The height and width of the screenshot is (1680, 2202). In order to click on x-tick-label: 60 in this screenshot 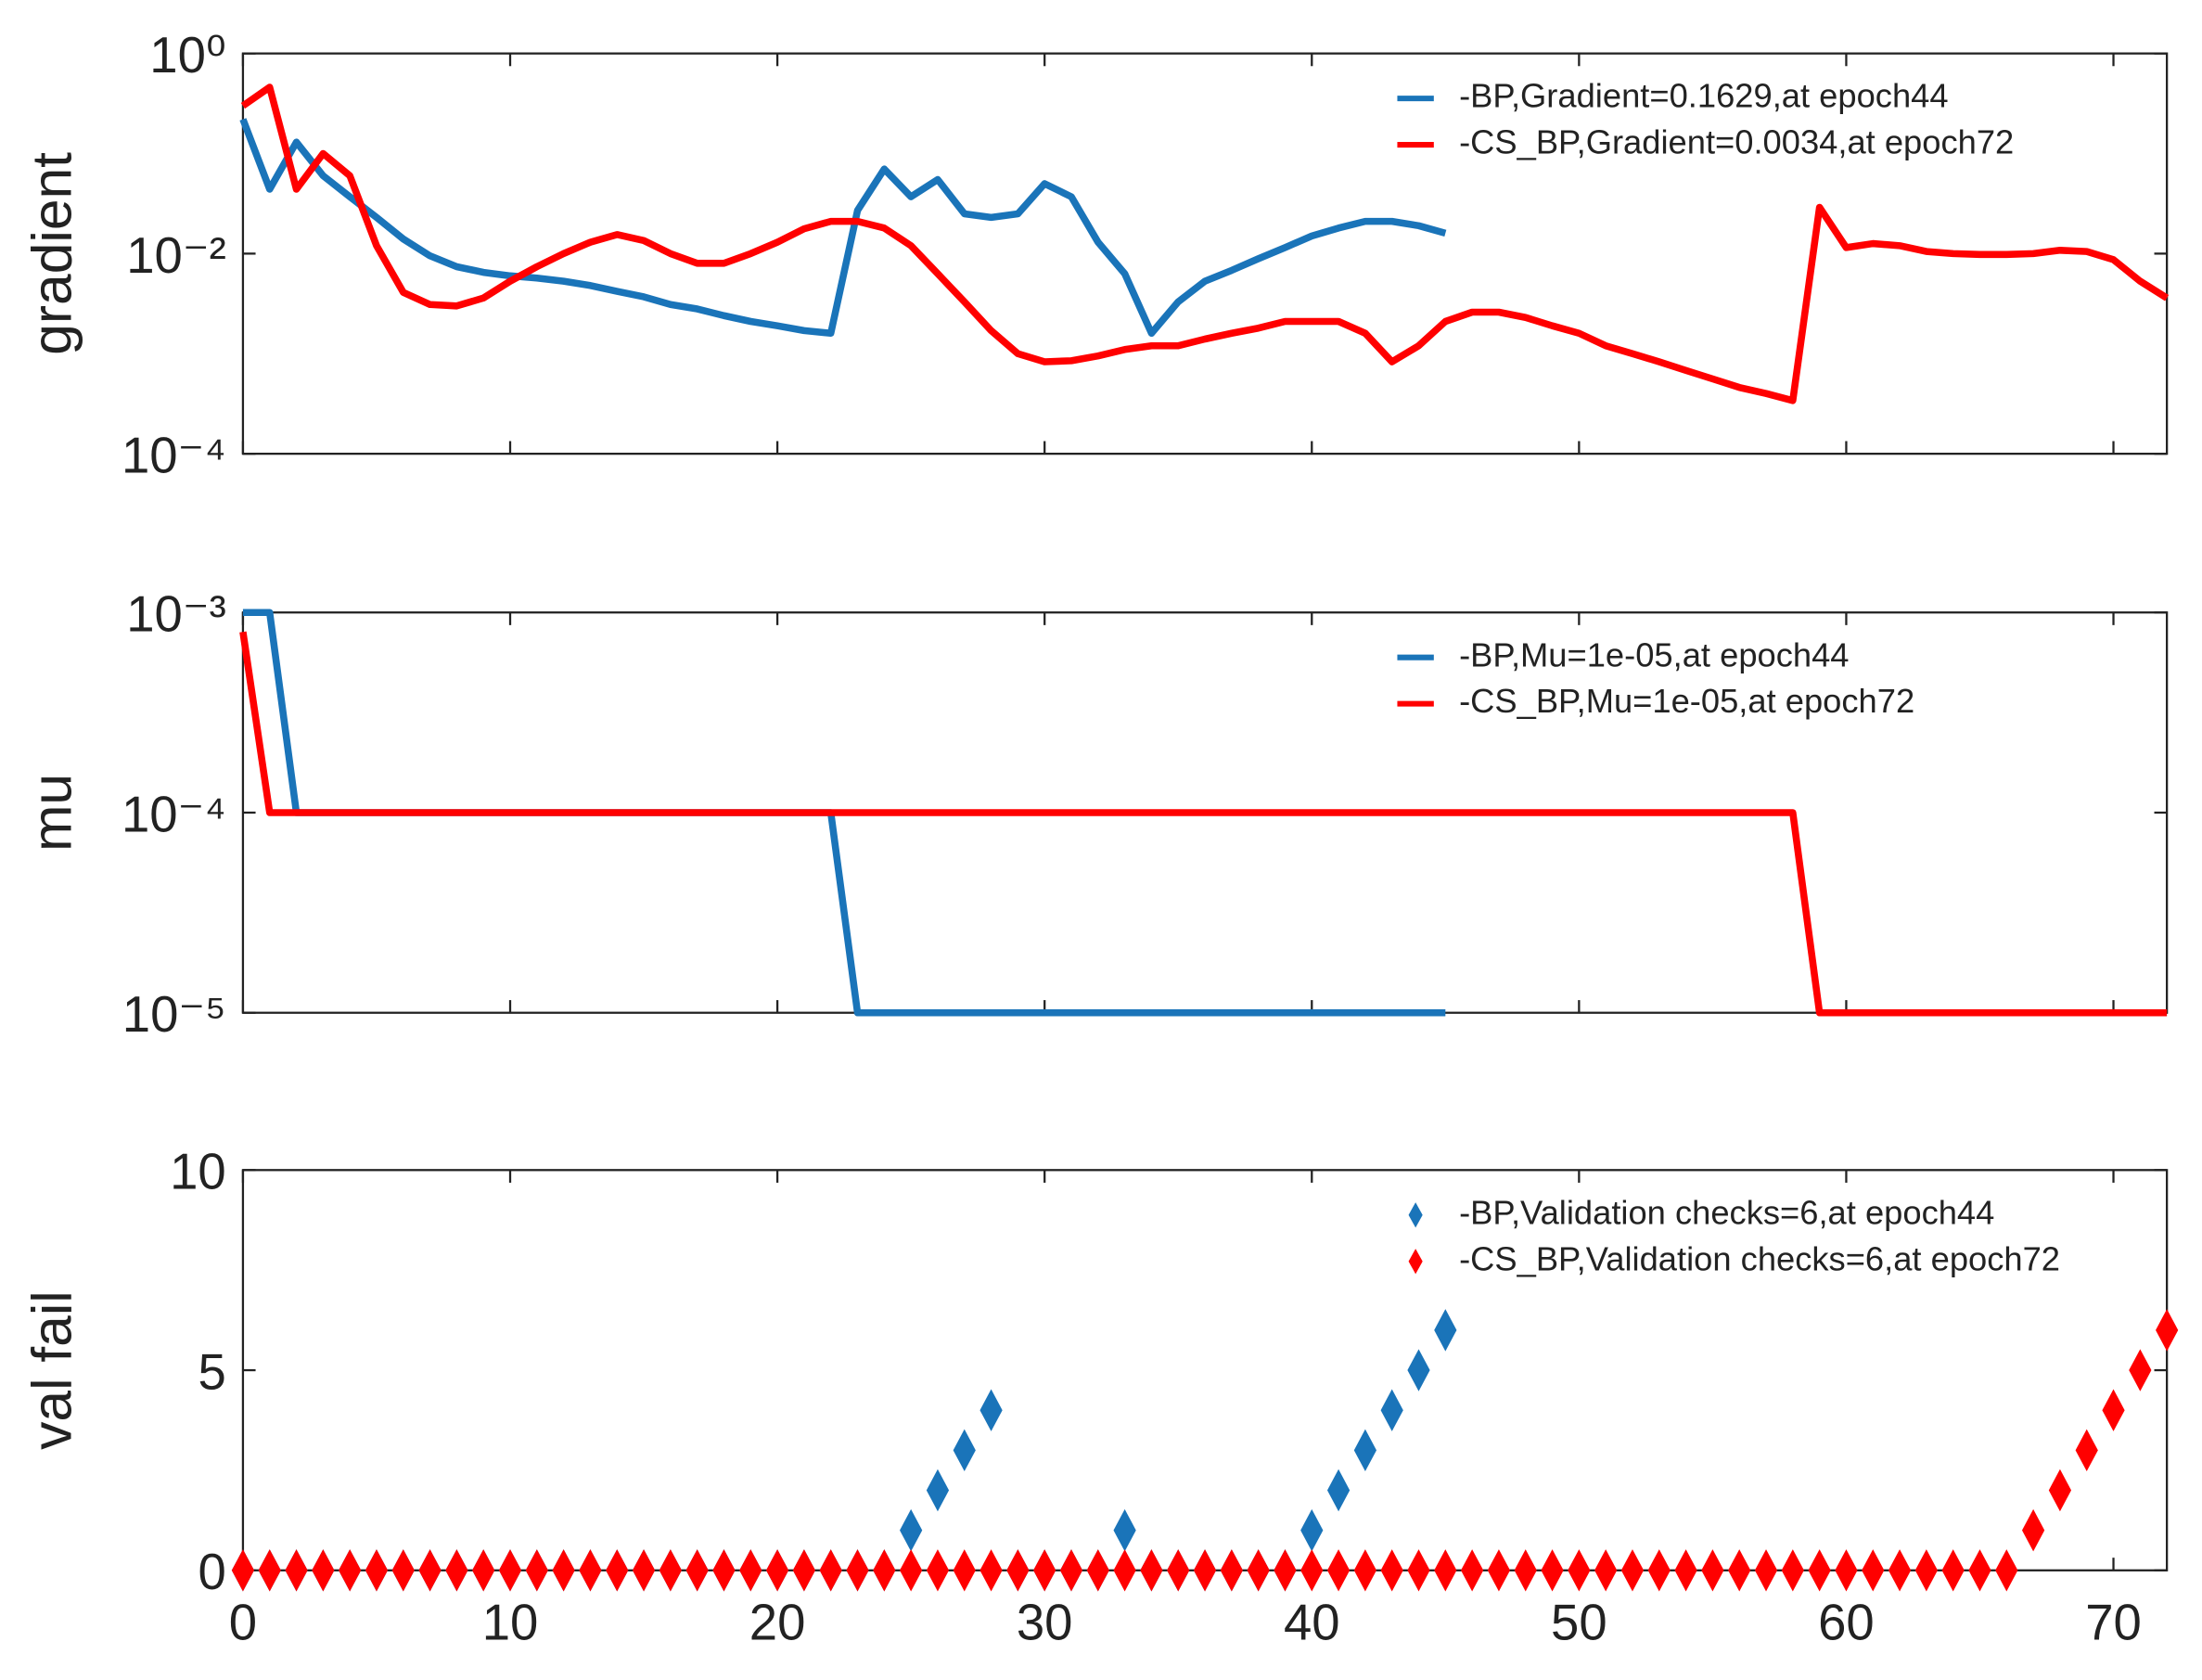, I will do `click(1846, 1623)`.